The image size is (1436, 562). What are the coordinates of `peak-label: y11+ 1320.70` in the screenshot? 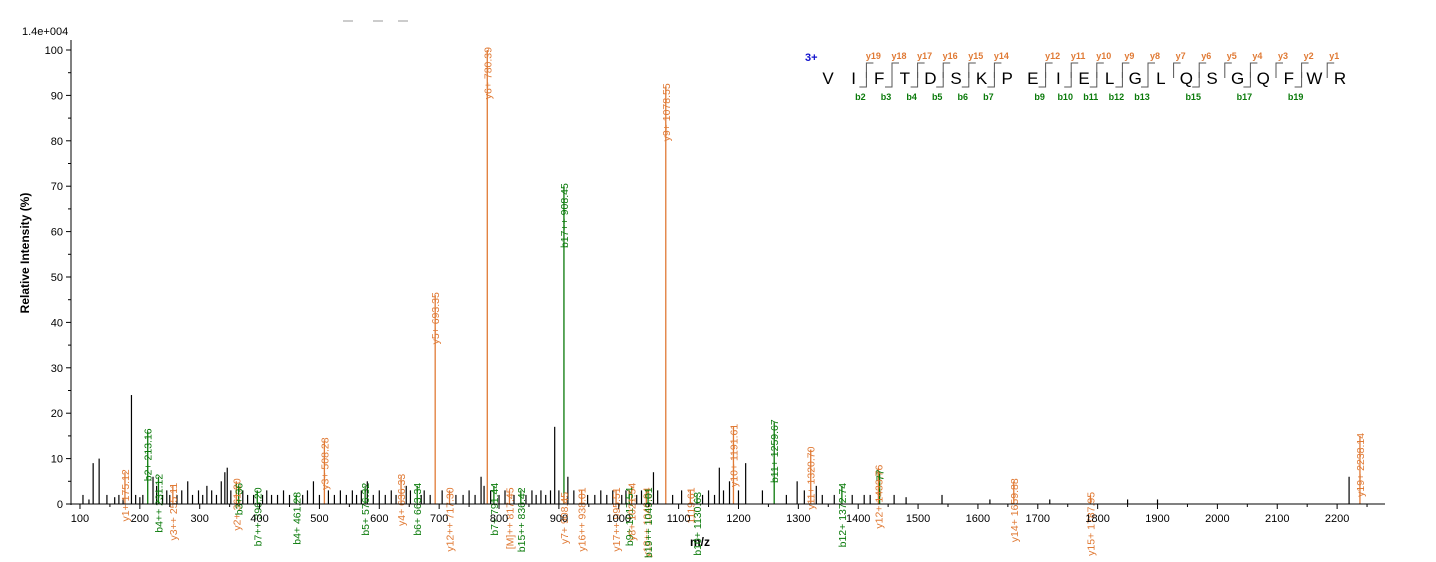 It's located at (812, 477).